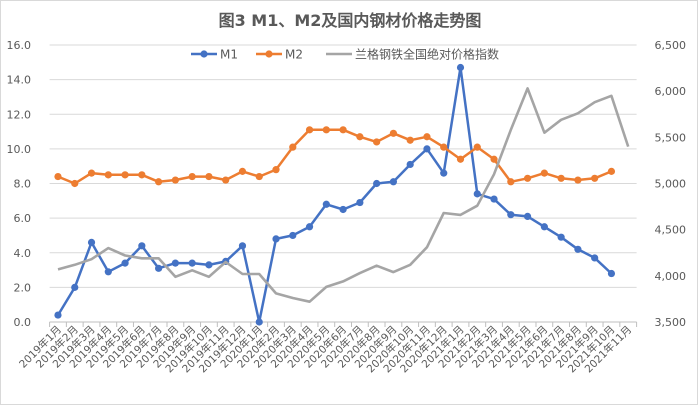  Describe the element at coordinates (671, 45) in the screenshot. I see `y-right-tick-label: 6,500` at that location.